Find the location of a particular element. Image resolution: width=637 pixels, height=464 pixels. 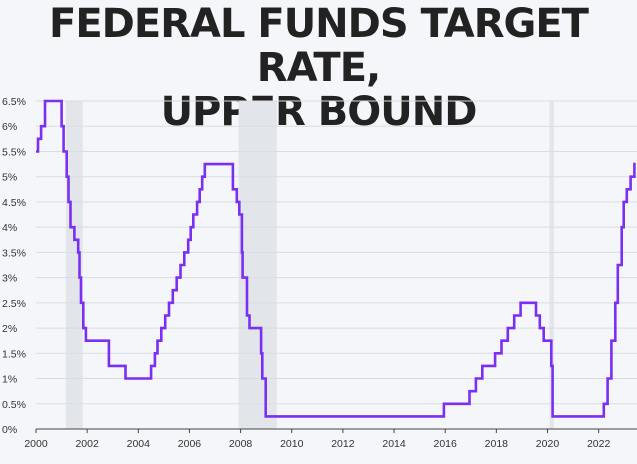

y-tick-label: 3.5% is located at coordinates (14, 253).